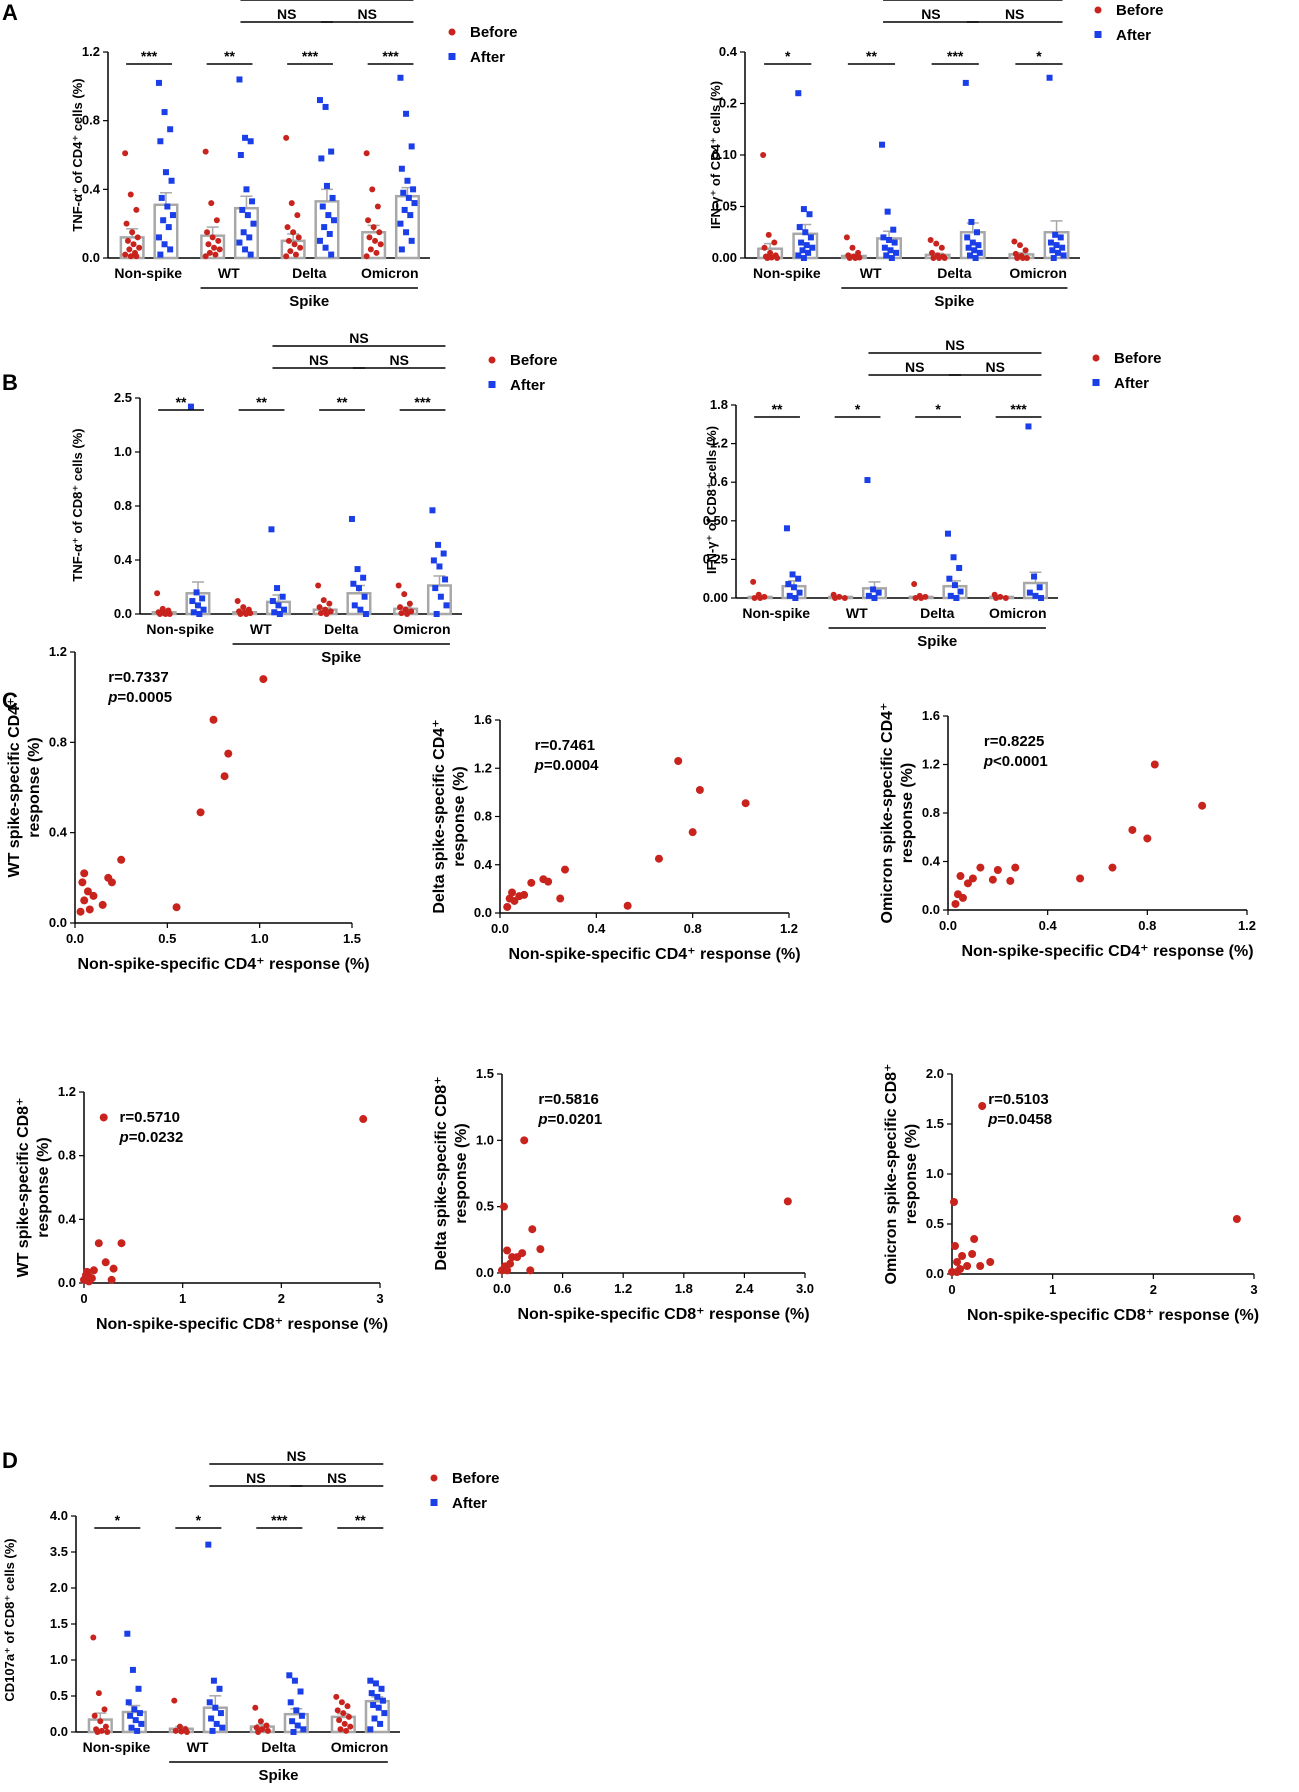 This screenshot has width=1299, height=1792. I want to click on y-tick-label: 1.5, so click(935, 1123).